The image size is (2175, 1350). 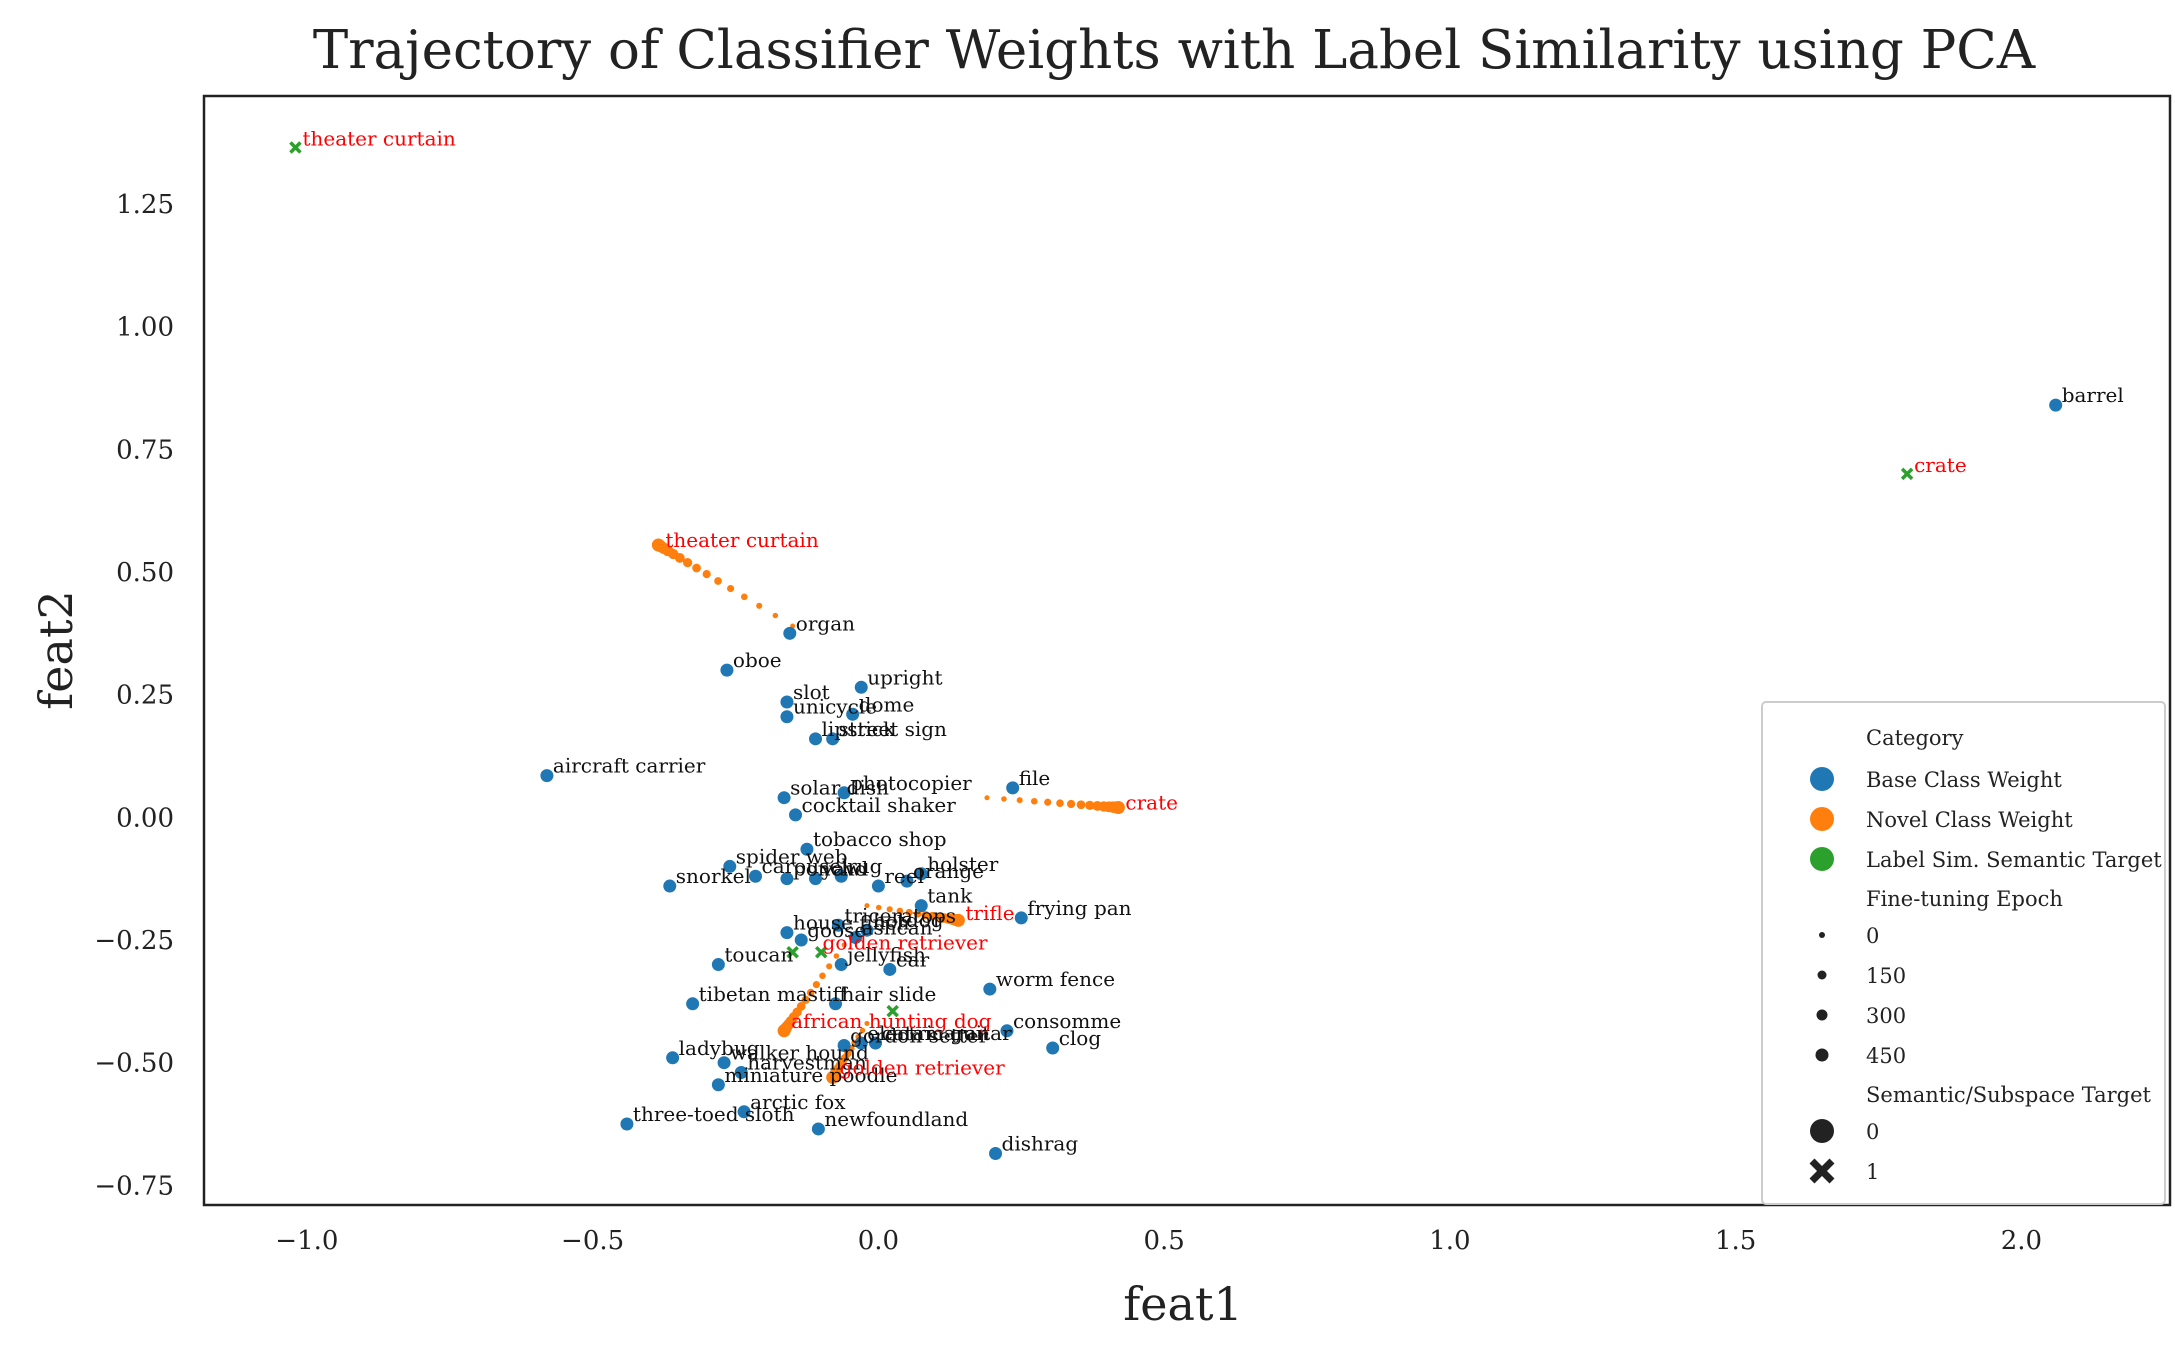 I want to click on y-tick-label: −0.50, so click(x=134, y=1064).